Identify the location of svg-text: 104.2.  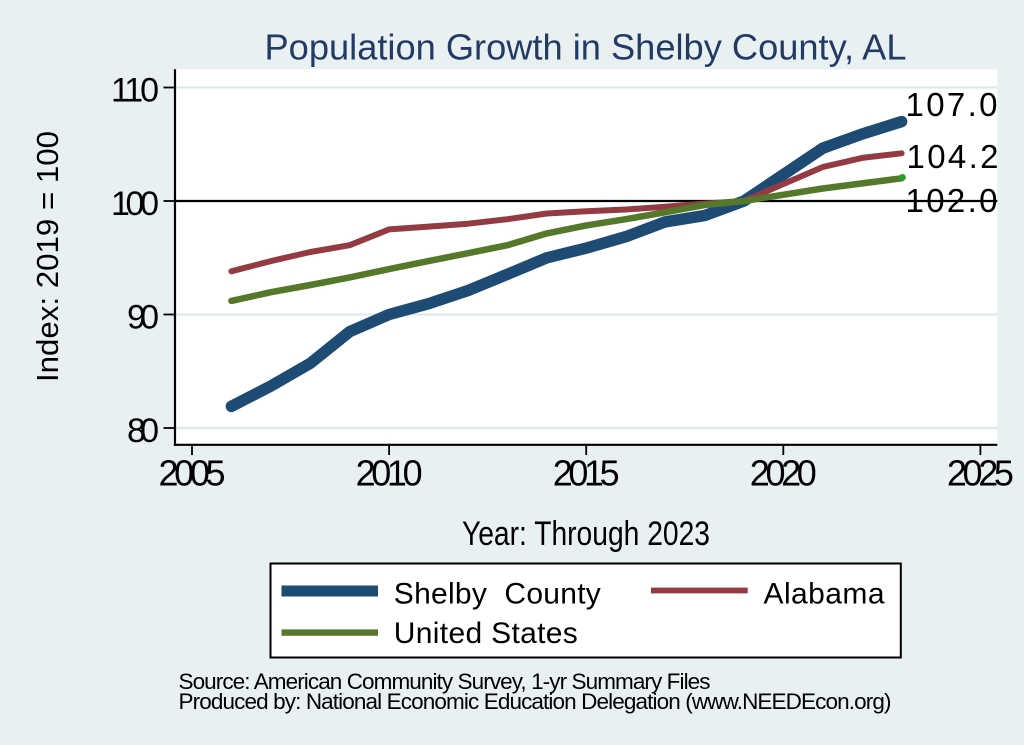
(953, 156).